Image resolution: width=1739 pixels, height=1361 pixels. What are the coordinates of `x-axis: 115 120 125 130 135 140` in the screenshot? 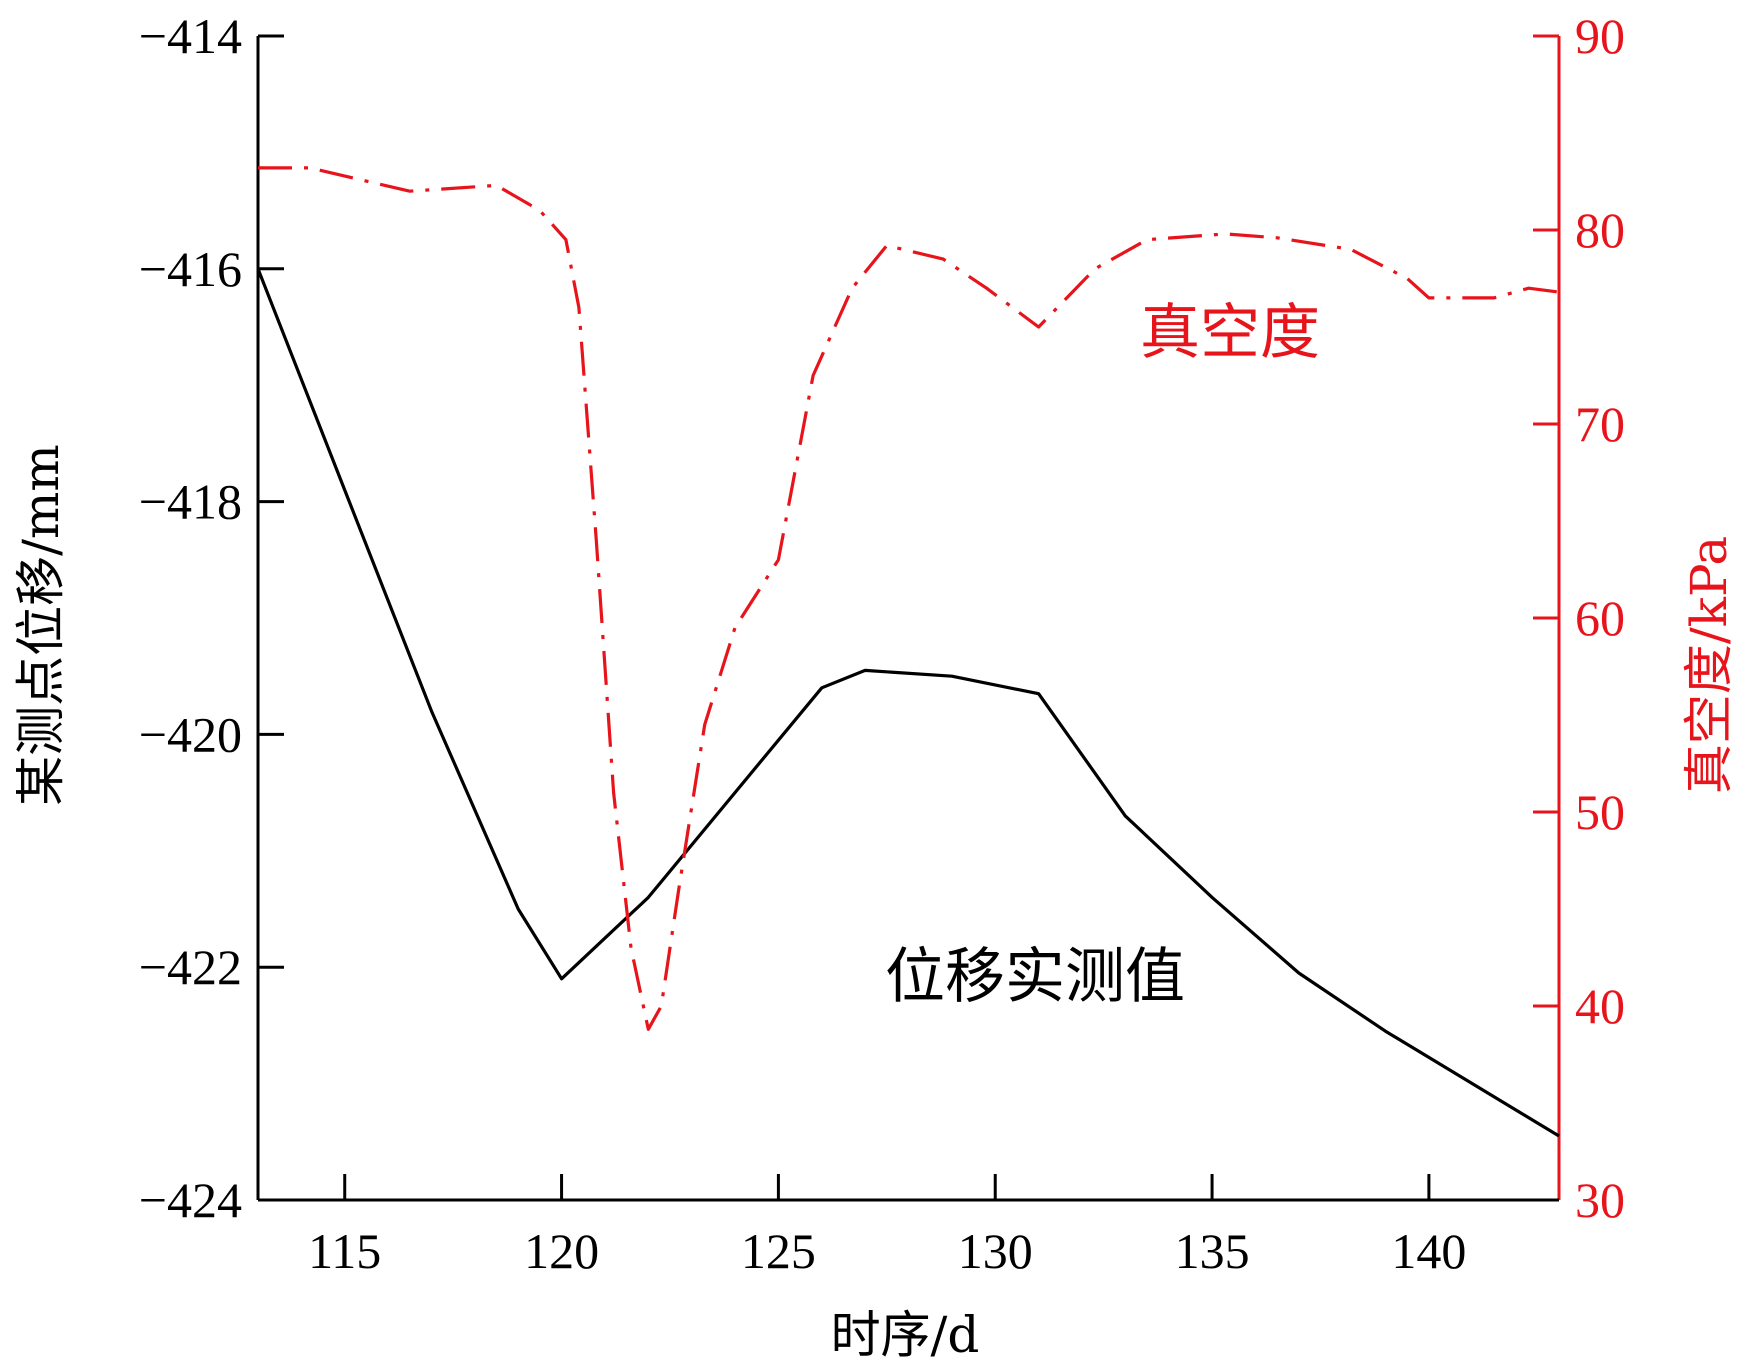 It's located at (908, 1226).